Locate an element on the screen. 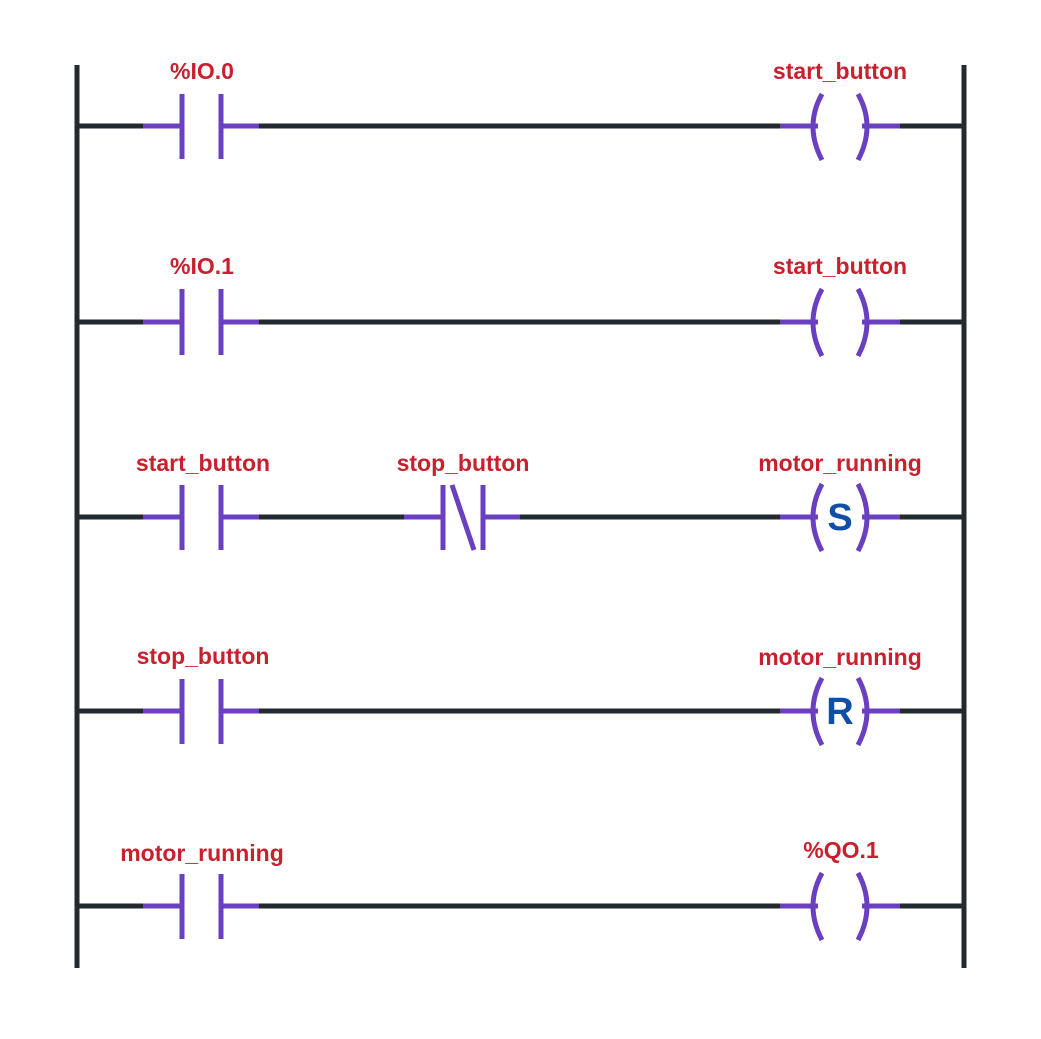  coil-type-letter: S is located at coordinates (839, 518).